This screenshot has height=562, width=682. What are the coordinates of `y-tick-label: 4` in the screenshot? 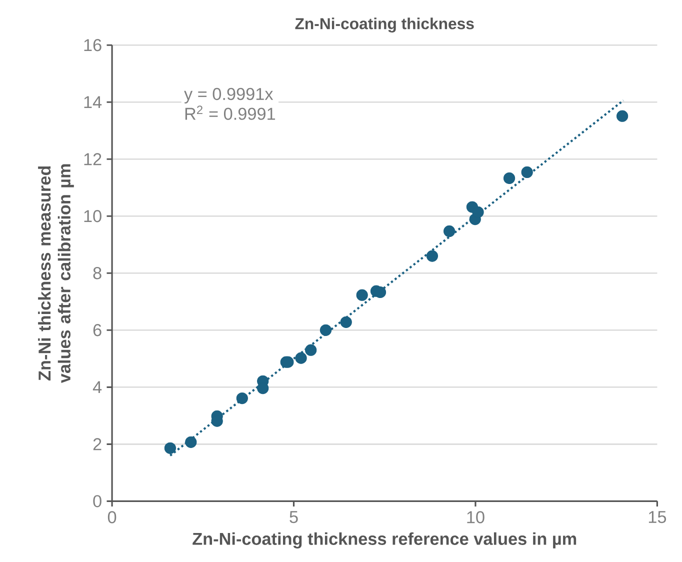 It's located at (97, 387).